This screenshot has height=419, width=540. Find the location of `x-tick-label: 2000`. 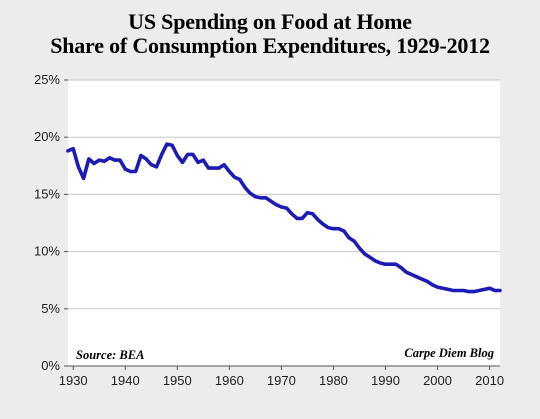

x-tick-label: 2000 is located at coordinates (437, 380).